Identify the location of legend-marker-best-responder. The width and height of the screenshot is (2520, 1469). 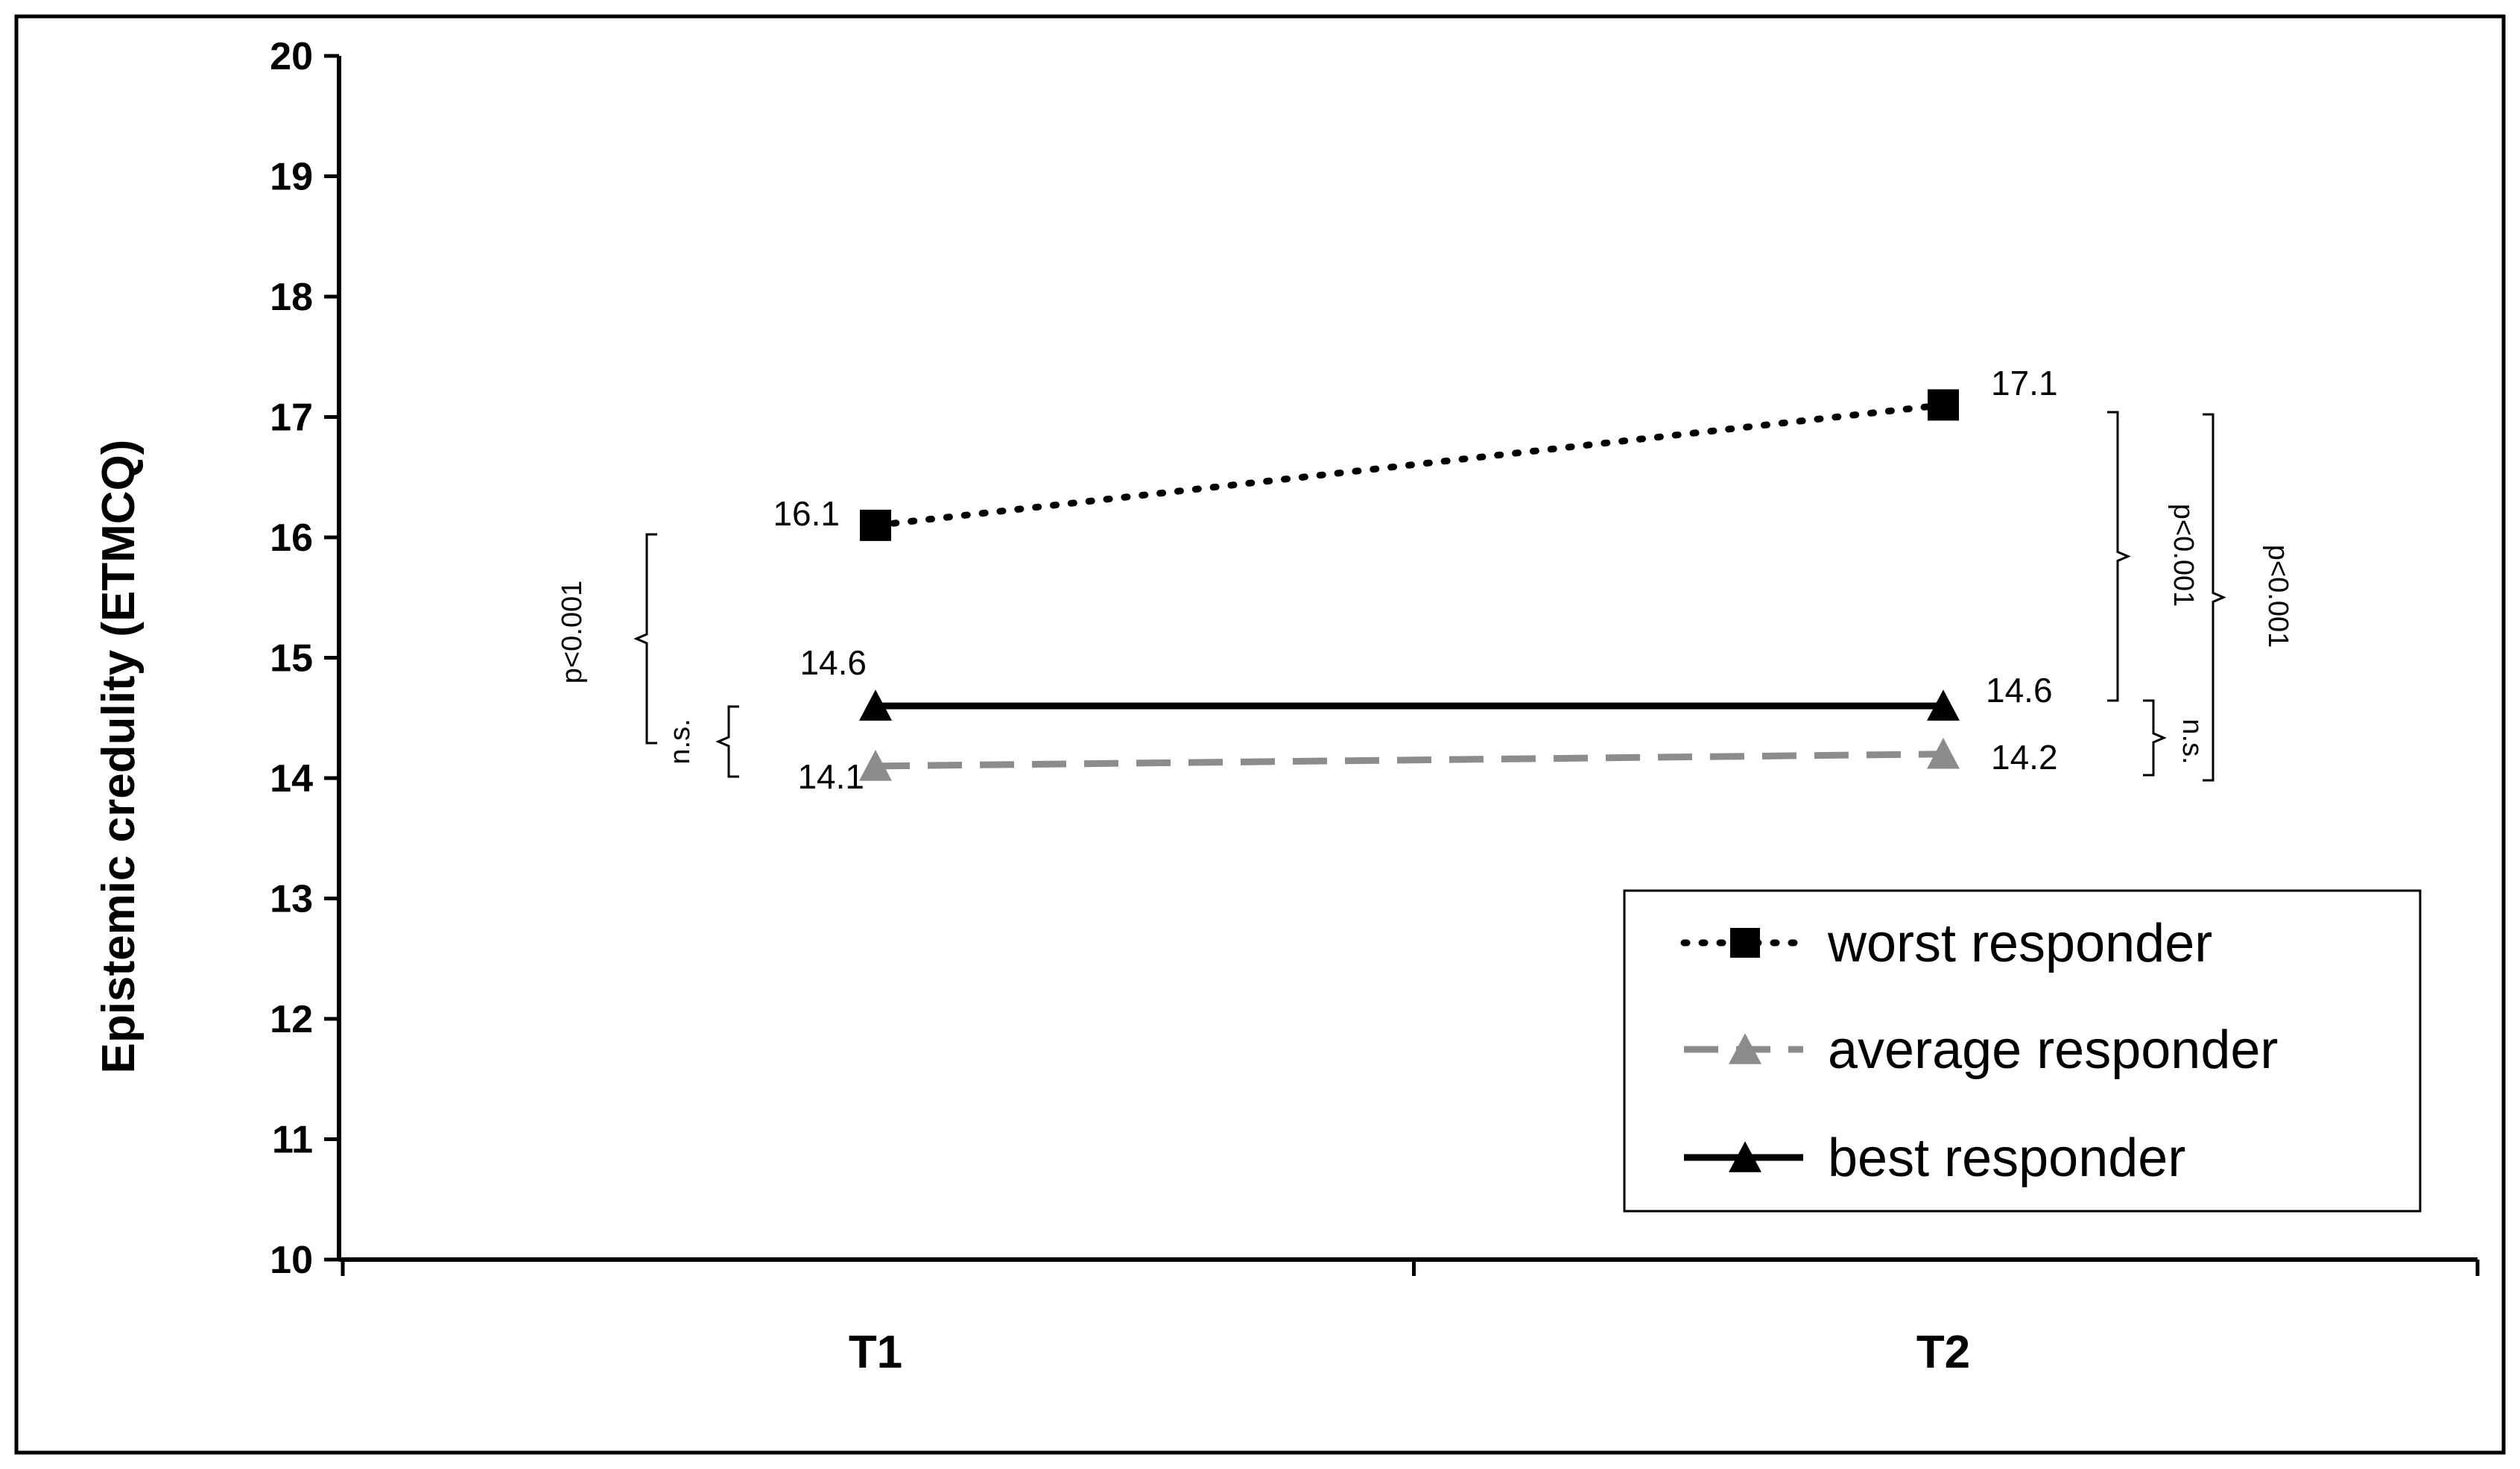
(1745, 1156).